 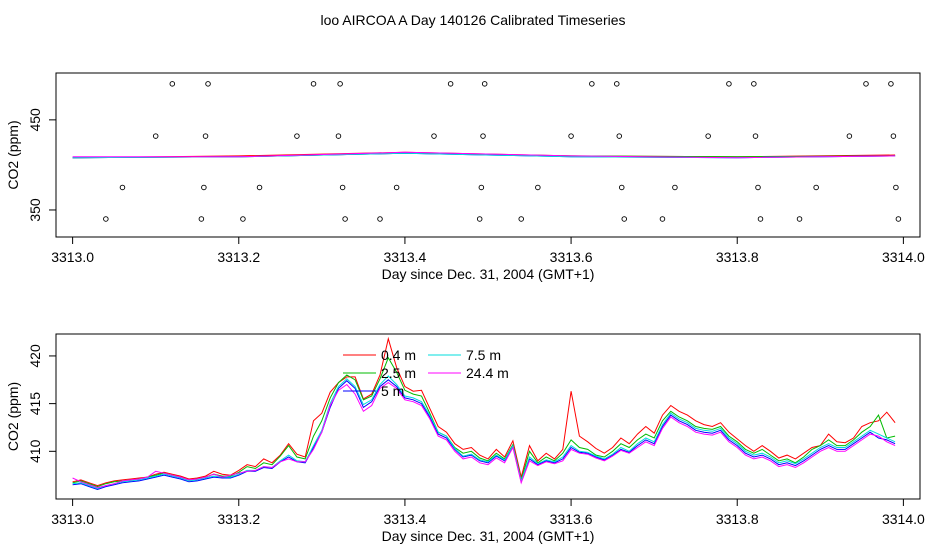 I want to click on legend-label: 0.4 m, so click(x=398, y=355).